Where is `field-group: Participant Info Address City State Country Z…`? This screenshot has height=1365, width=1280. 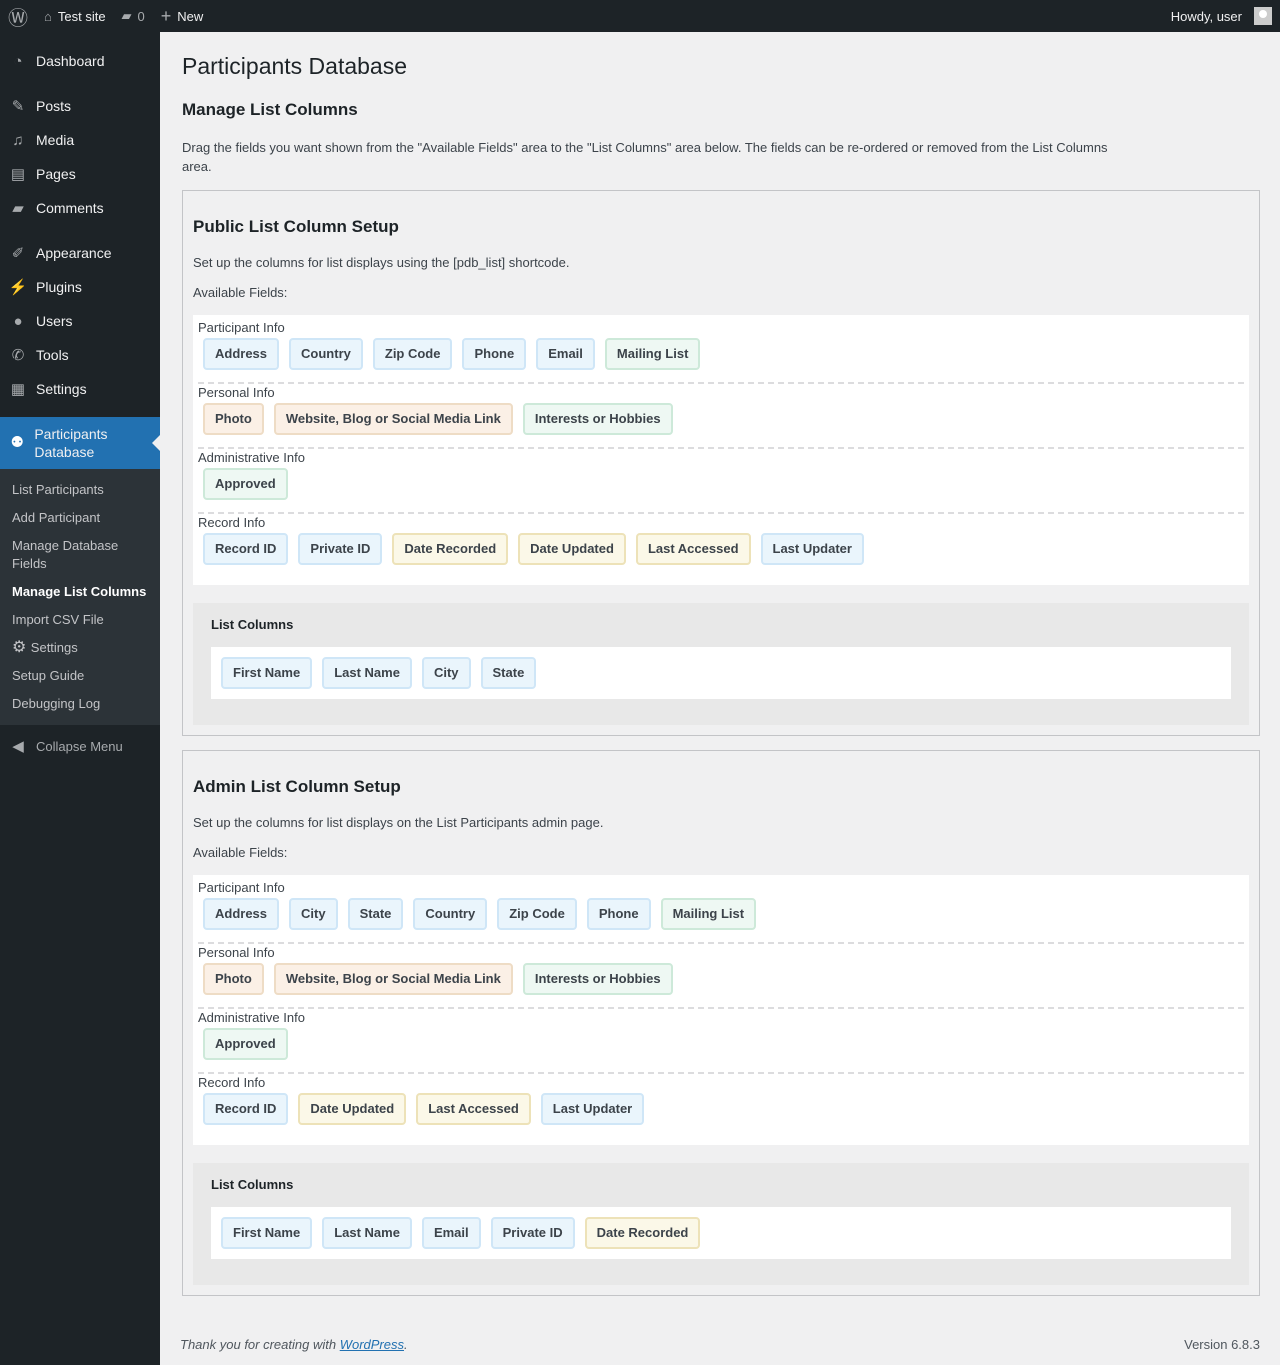 field-group: Participant Info Address City State Country Z… is located at coordinates (721, 910).